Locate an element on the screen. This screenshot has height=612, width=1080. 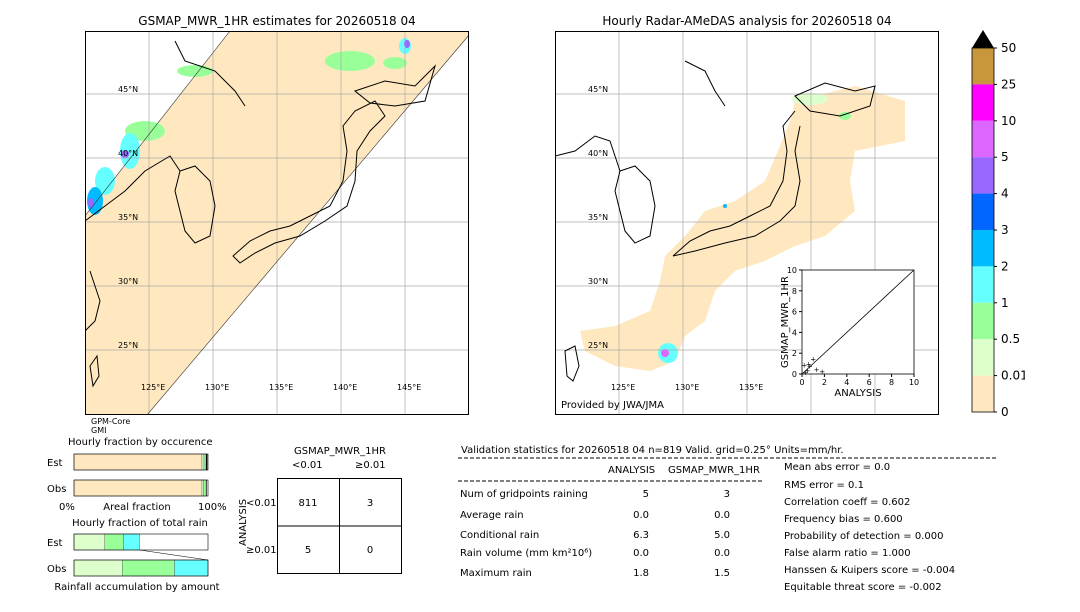
row-header-1: <0.01 is located at coordinates (261, 503).